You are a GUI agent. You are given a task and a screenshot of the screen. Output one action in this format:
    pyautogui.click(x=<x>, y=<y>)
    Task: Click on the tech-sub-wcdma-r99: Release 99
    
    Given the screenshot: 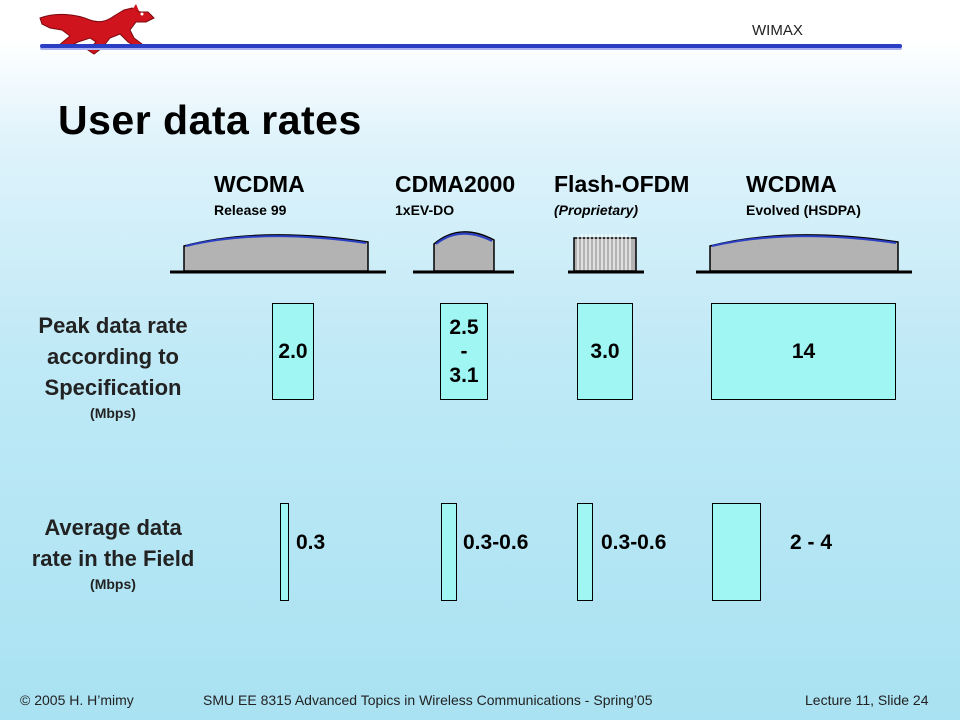 What is the action you would take?
    pyautogui.click(x=250, y=210)
    